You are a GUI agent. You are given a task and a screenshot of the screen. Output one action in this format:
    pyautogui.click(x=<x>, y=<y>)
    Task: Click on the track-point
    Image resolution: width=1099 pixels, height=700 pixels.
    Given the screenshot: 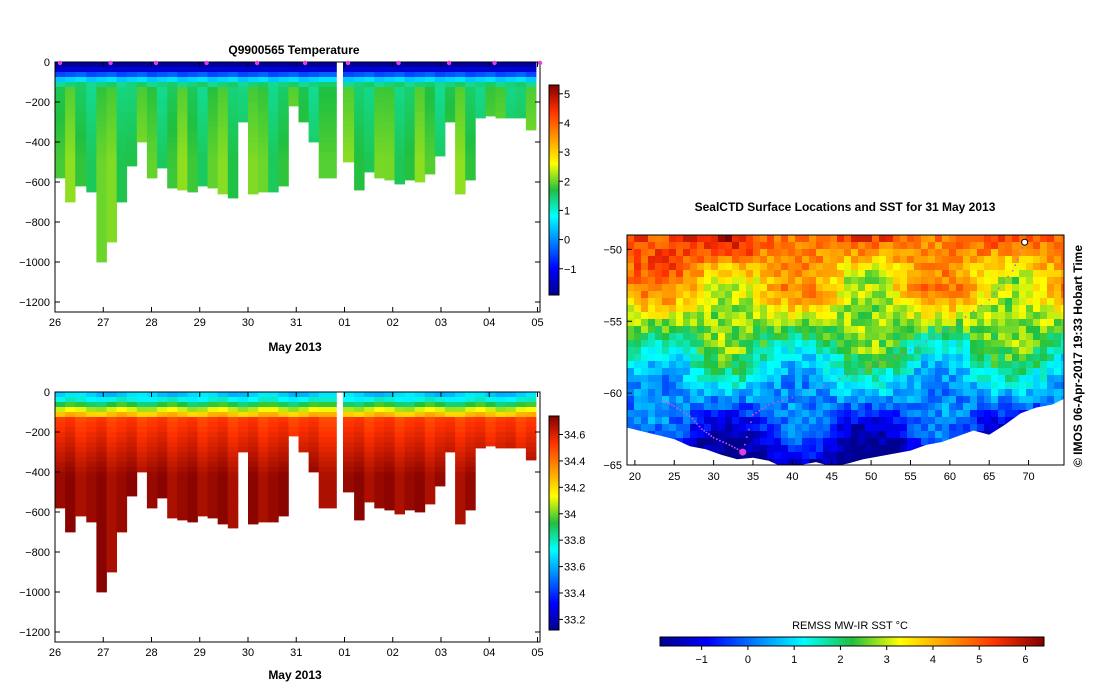 What is the action you would take?
    pyautogui.click(x=664, y=401)
    